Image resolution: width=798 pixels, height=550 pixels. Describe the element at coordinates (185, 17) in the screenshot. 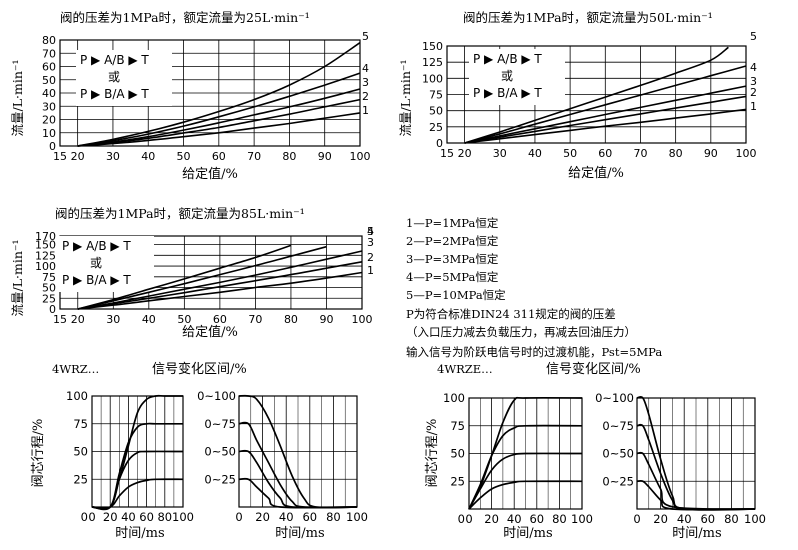

I see `chart-title: 阀的压差为1MPa时，额定流量为25L·min⁻¹` at that location.